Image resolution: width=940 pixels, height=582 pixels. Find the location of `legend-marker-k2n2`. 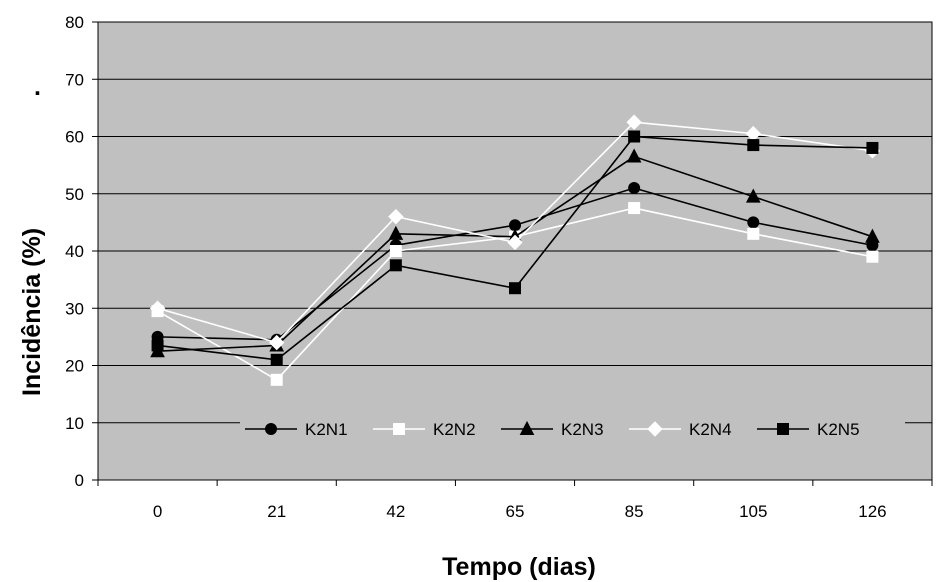

legend-marker-k2n2 is located at coordinates (399, 429).